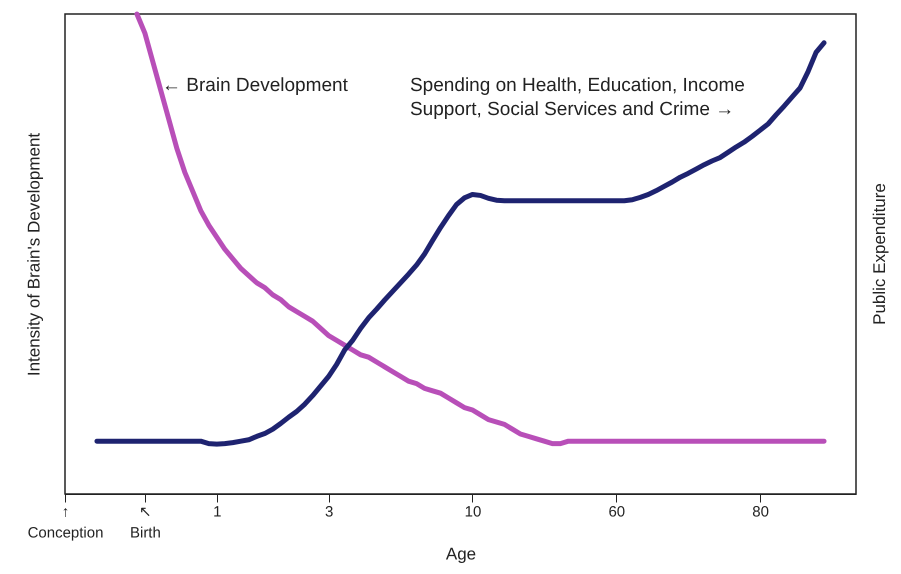  I want to click on x-tick-label: ↑ Conception, so click(66, 523).